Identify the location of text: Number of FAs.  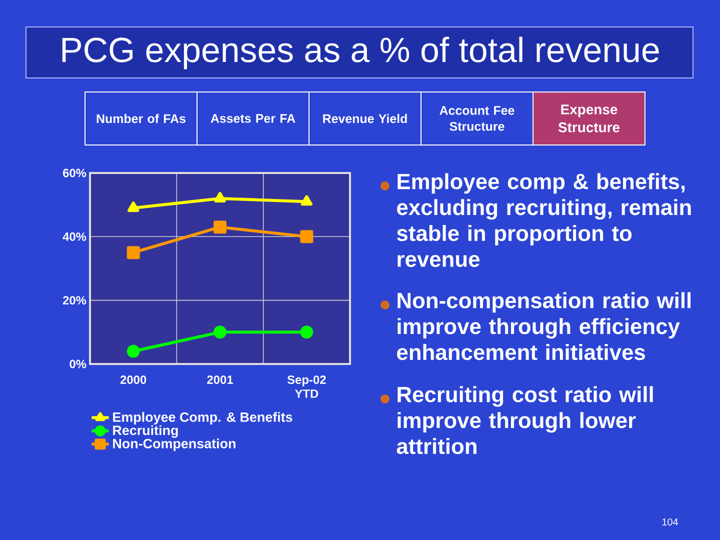
(141, 119).